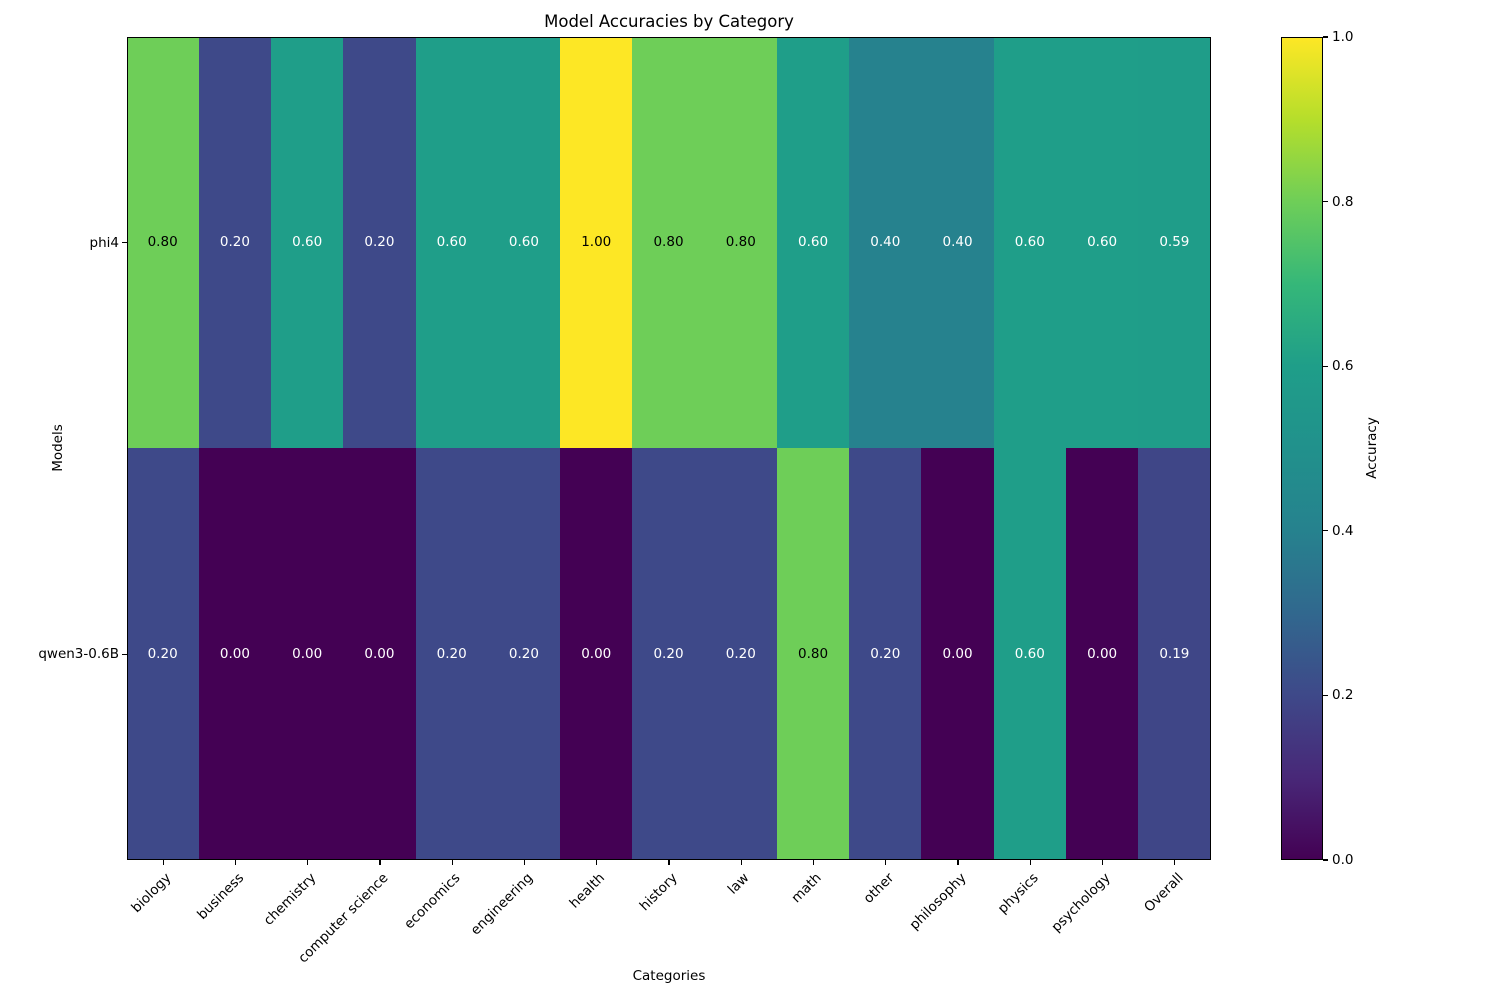 The height and width of the screenshot is (1000, 1500). What do you see at coordinates (1343, 37) in the screenshot?
I see `colorbar-tick-label: 1.0` at bounding box center [1343, 37].